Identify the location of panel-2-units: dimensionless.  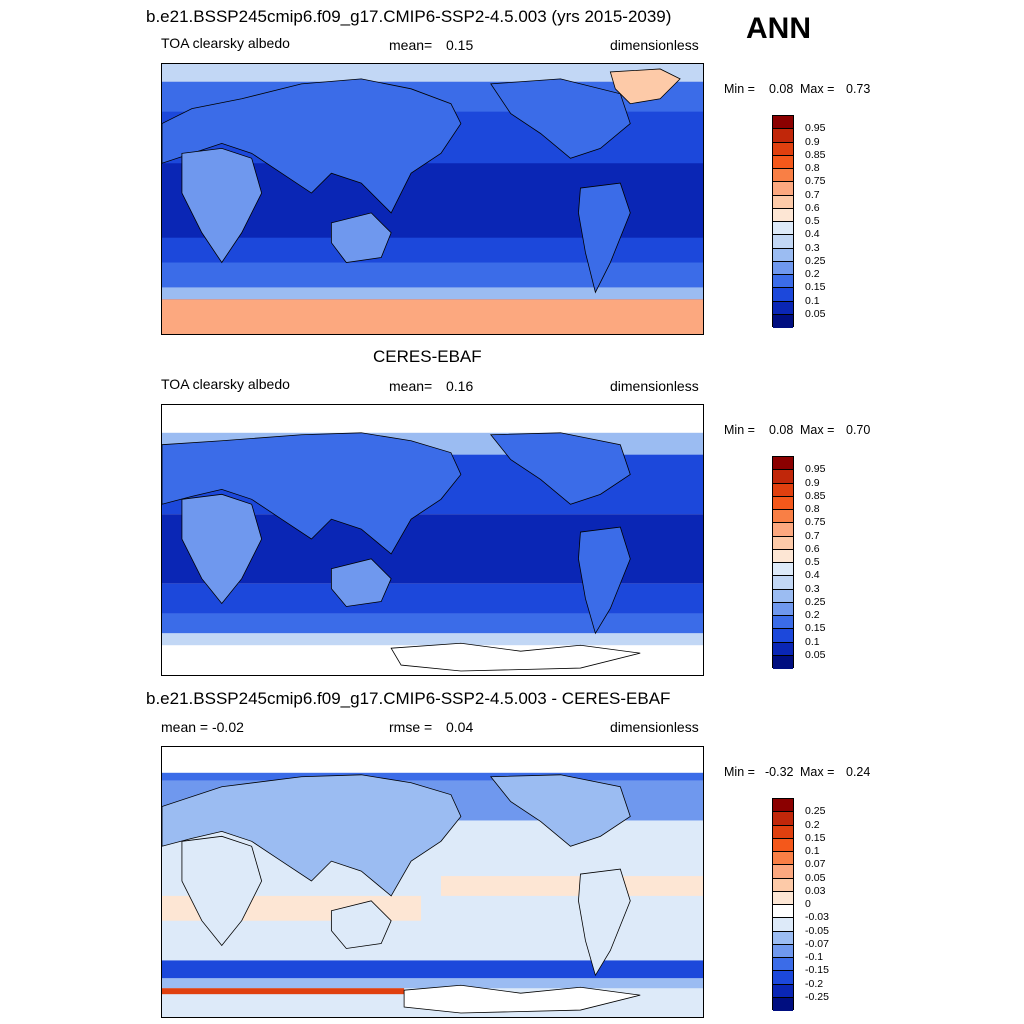
(654, 386).